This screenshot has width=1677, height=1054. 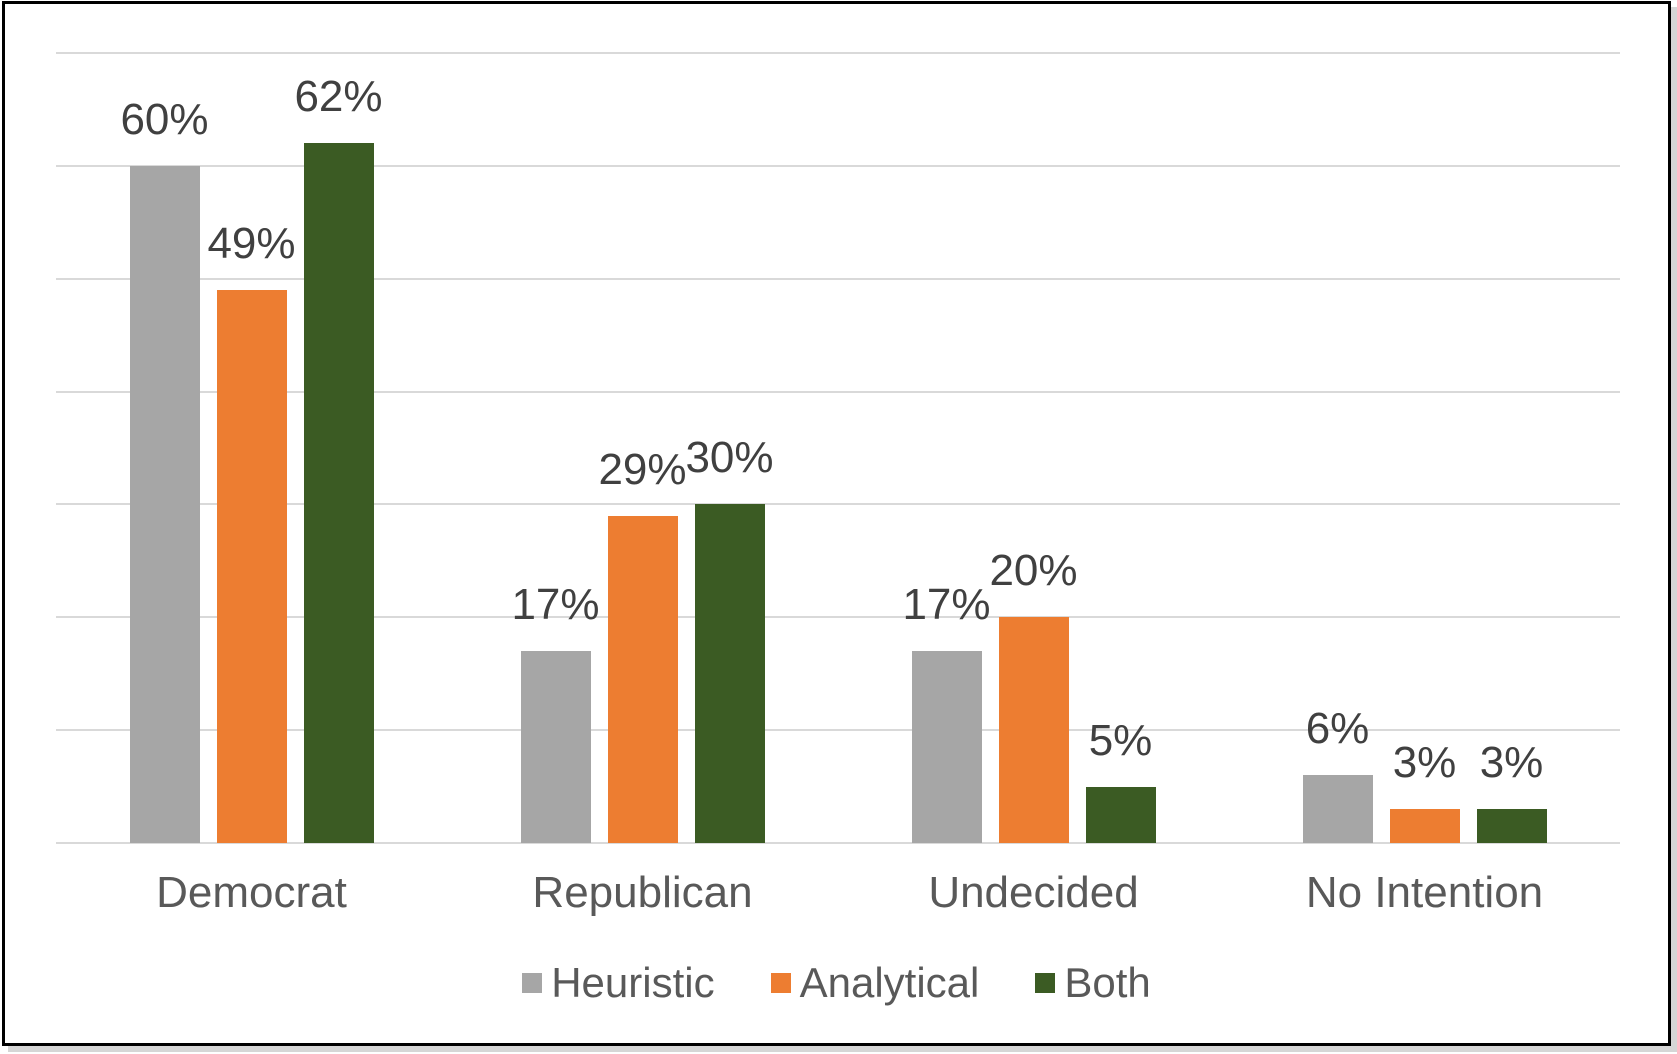 What do you see at coordinates (251, 892) in the screenshot?
I see `x-axis-label-democrat: Democrat` at bounding box center [251, 892].